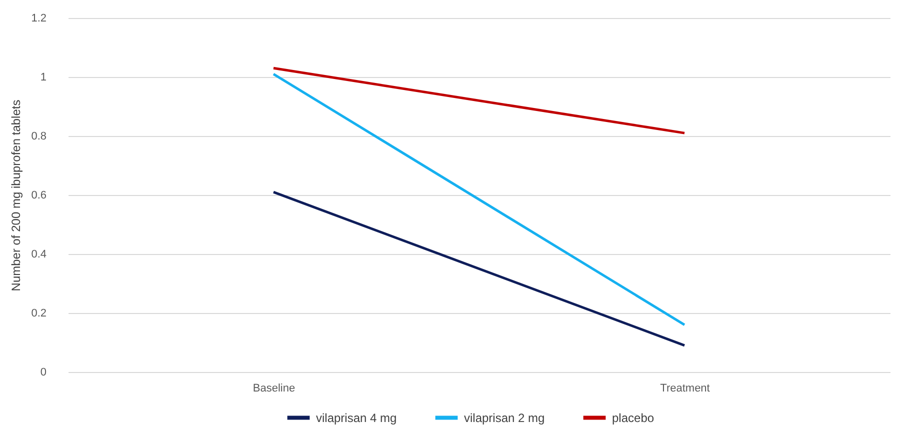 This screenshot has width=904, height=432. What do you see at coordinates (16, 196) in the screenshot?
I see `y-axis-title: Number of 200 mg ibuprofen tablets` at bounding box center [16, 196].